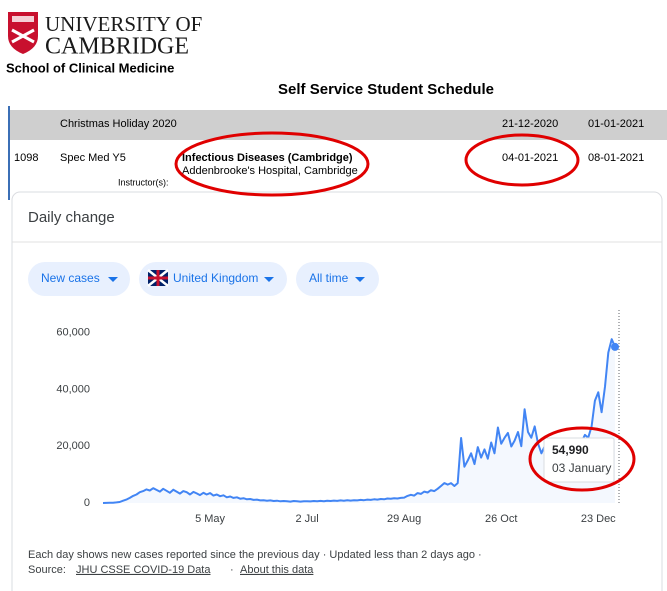  I want to click on tooltip-value: 54,990, so click(570, 450).